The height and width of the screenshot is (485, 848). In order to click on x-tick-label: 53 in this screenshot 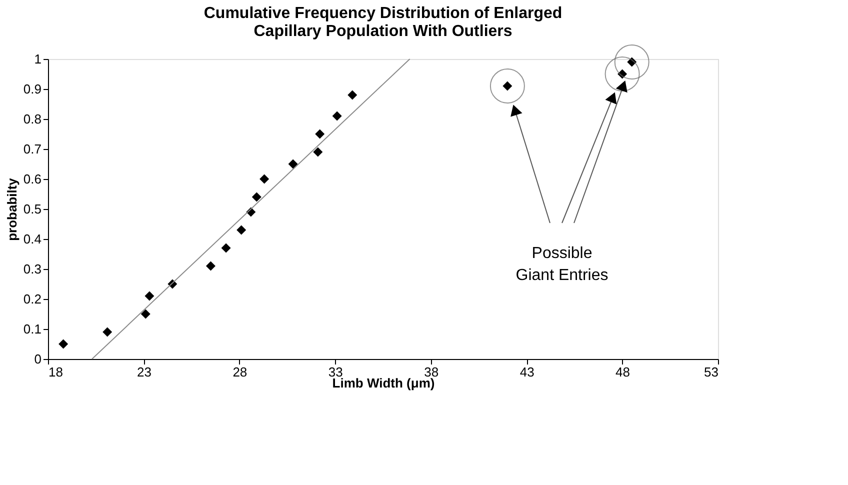, I will do `click(711, 372)`.